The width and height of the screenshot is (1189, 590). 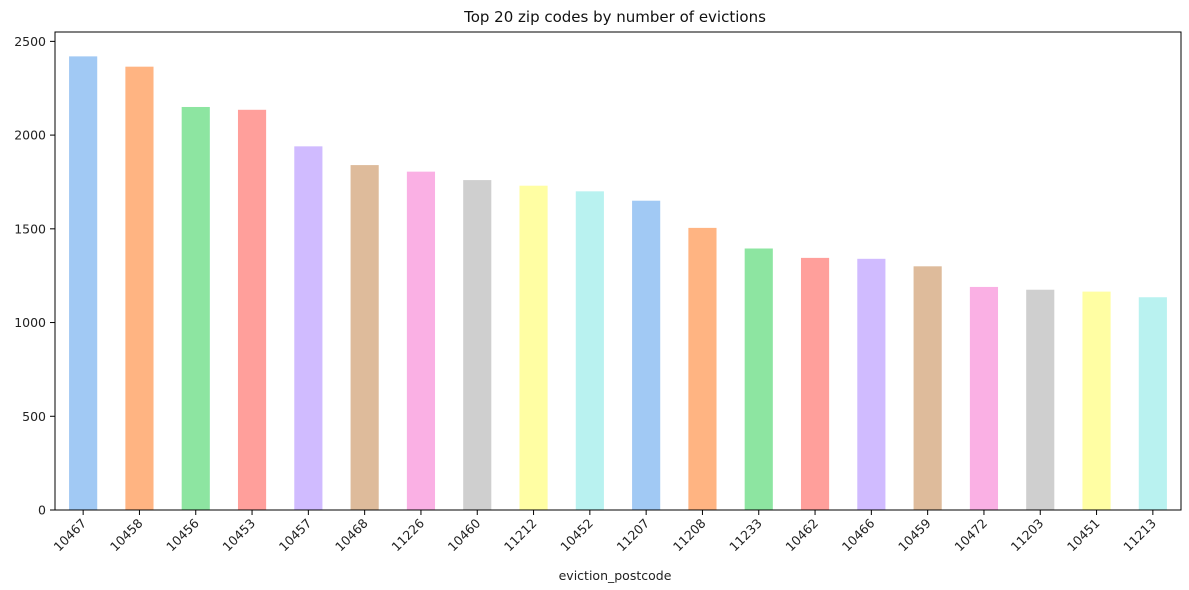 What do you see at coordinates (520, 535) in the screenshot?
I see `x-tick-label: 11212` at bounding box center [520, 535].